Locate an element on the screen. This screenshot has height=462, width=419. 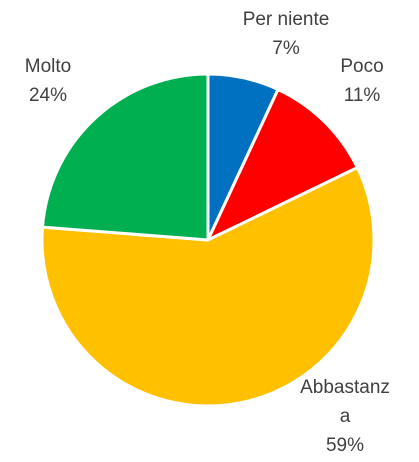
value-label: 7% is located at coordinates (286, 48).